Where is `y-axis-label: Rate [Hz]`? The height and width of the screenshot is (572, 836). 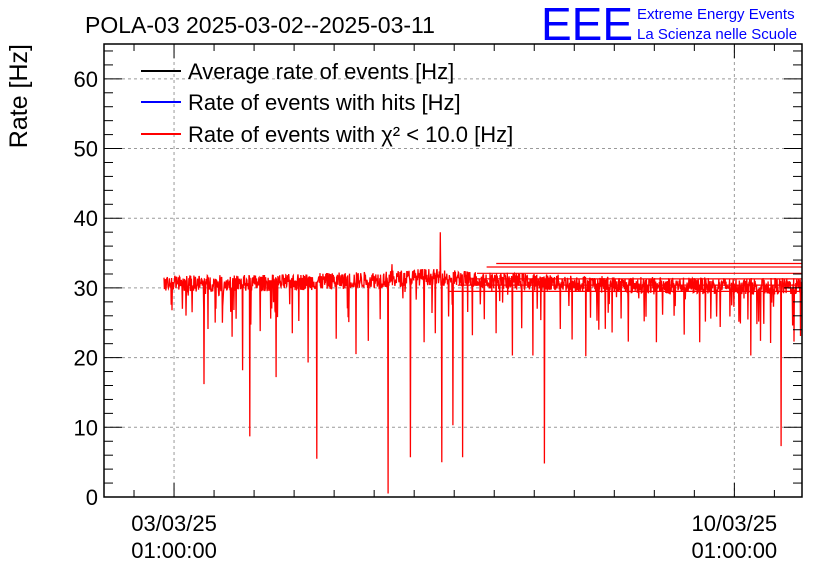
y-axis-label: Rate [Hz] is located at coordinates (19, 96).